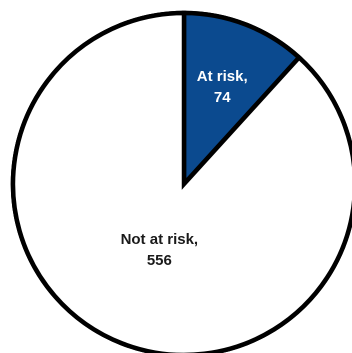 This screenshot has width=352, height=353. Describe the element at coordinates (222, 97) in the screenshot. I see `pie-label-value: 74` at that location.